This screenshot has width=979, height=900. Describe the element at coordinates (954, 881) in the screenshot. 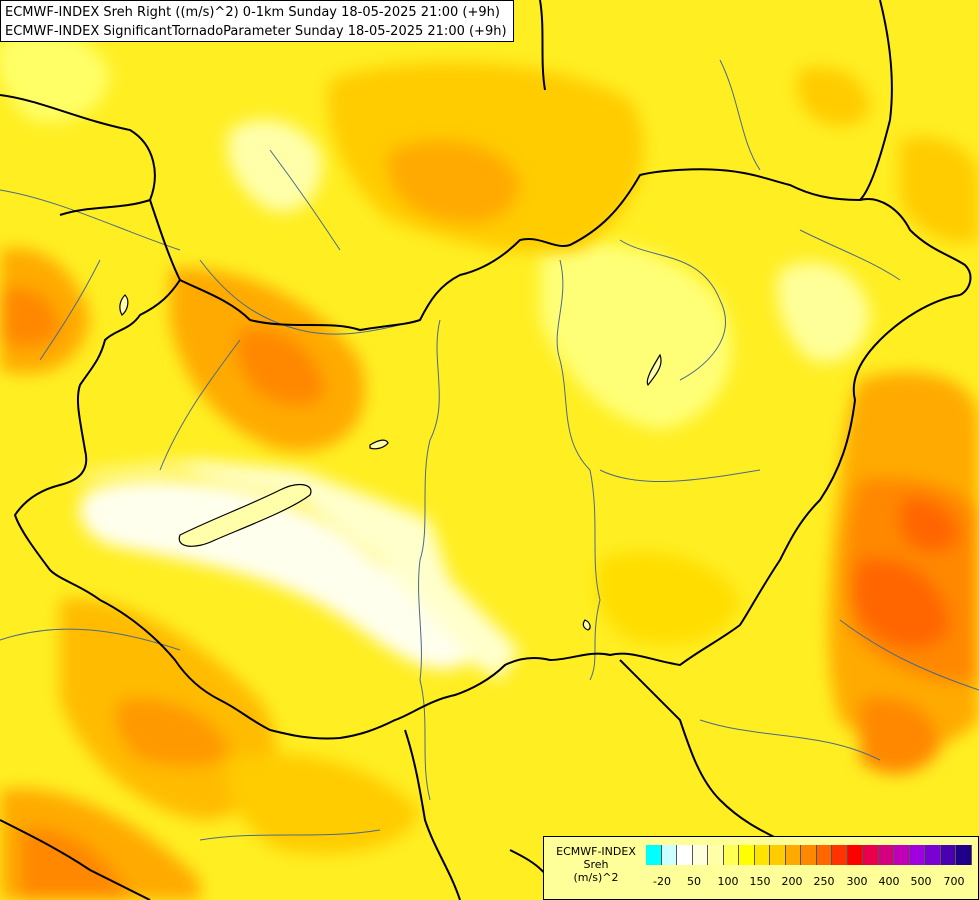

I see `legend-tick-label: 700` at that location.